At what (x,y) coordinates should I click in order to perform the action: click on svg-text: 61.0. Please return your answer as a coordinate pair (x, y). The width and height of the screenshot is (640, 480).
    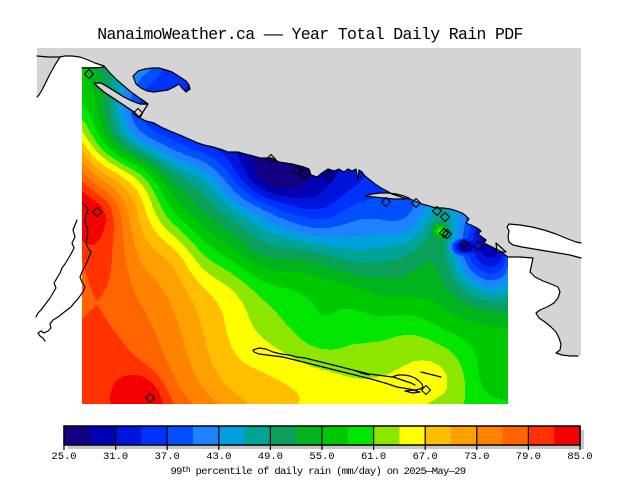
    Looking at the image, I should click on (373, 457).